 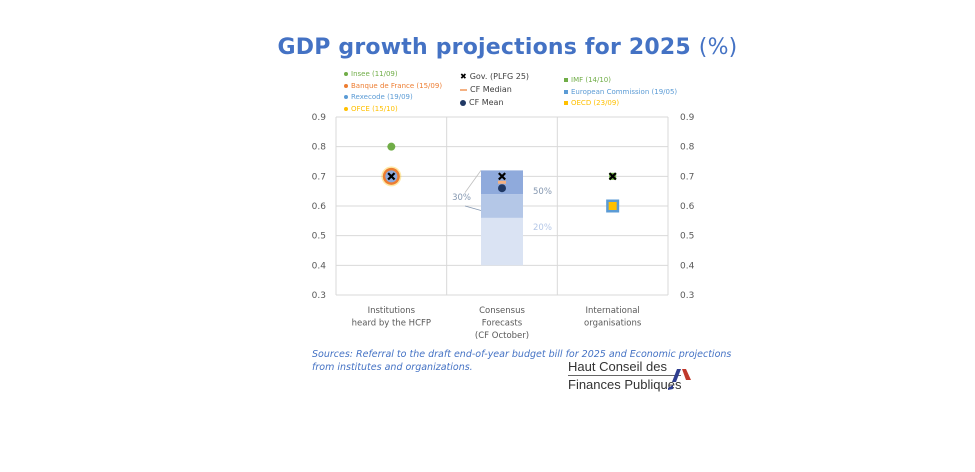 I want to click on chart-title: GDP growth projections for 2025 (%), so click(x=487, y=47).